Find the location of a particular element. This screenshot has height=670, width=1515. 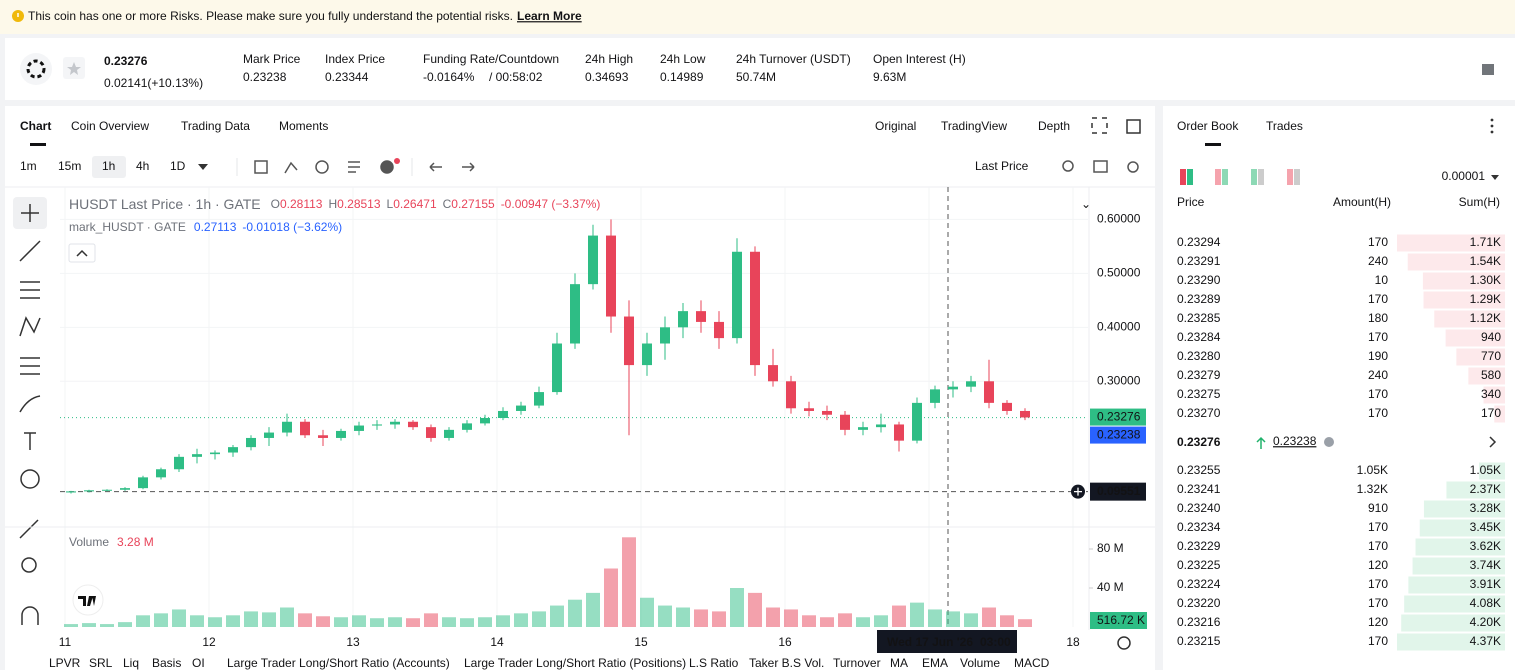

indicator-tab: OI is located at coordinates (198, 663).